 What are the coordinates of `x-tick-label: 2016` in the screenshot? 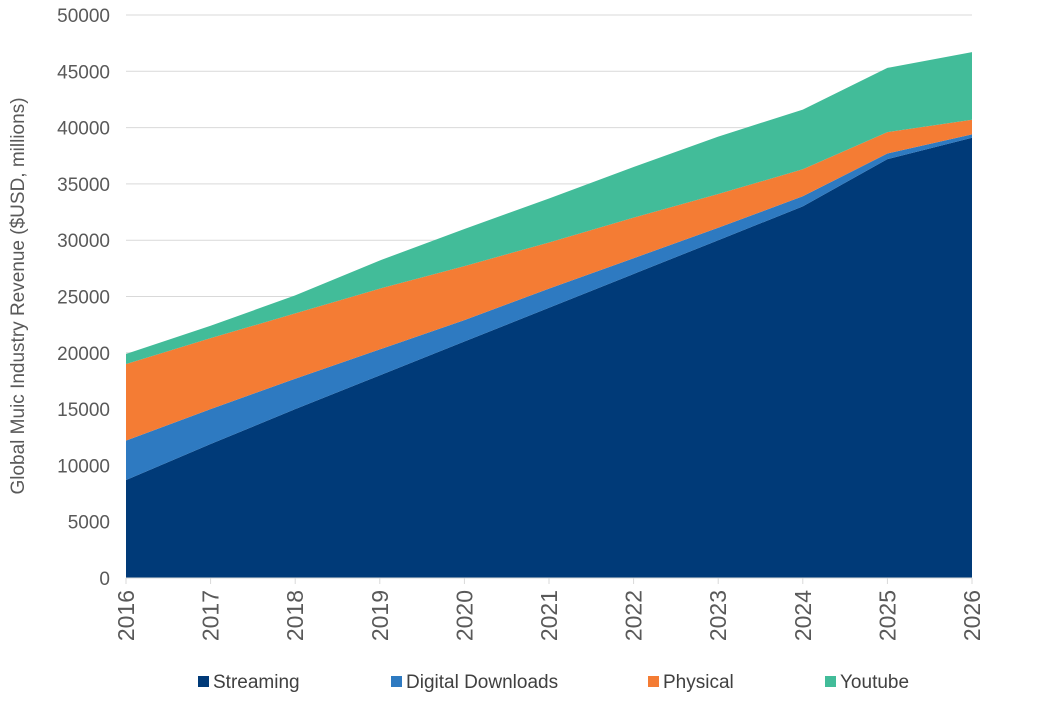 It's located at (126, 615).